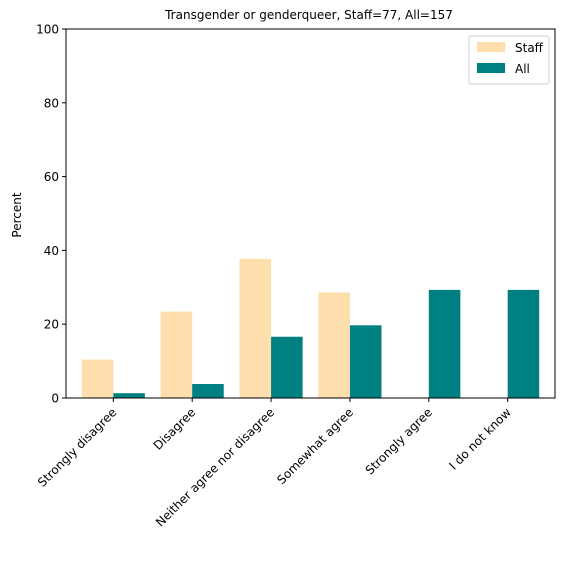  I want to click on y-tick-label: 20, so click(51, 325).